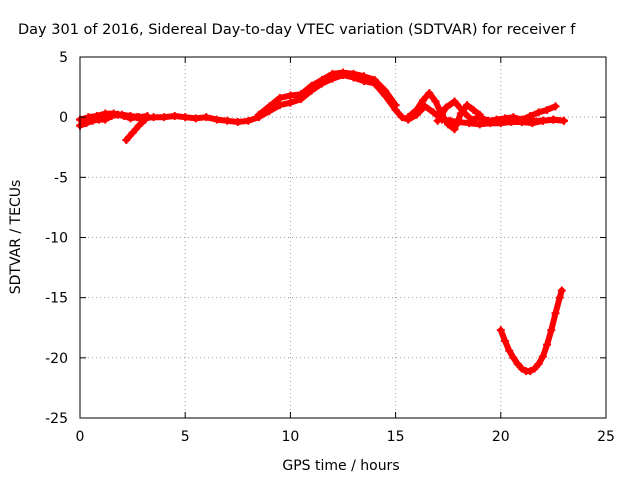 The width and height of the screenshot is (640, 480). Describe the element at coordinates (340, 466) in the screenshot. I see `x-axis-label: GPS time / hours` at that location.